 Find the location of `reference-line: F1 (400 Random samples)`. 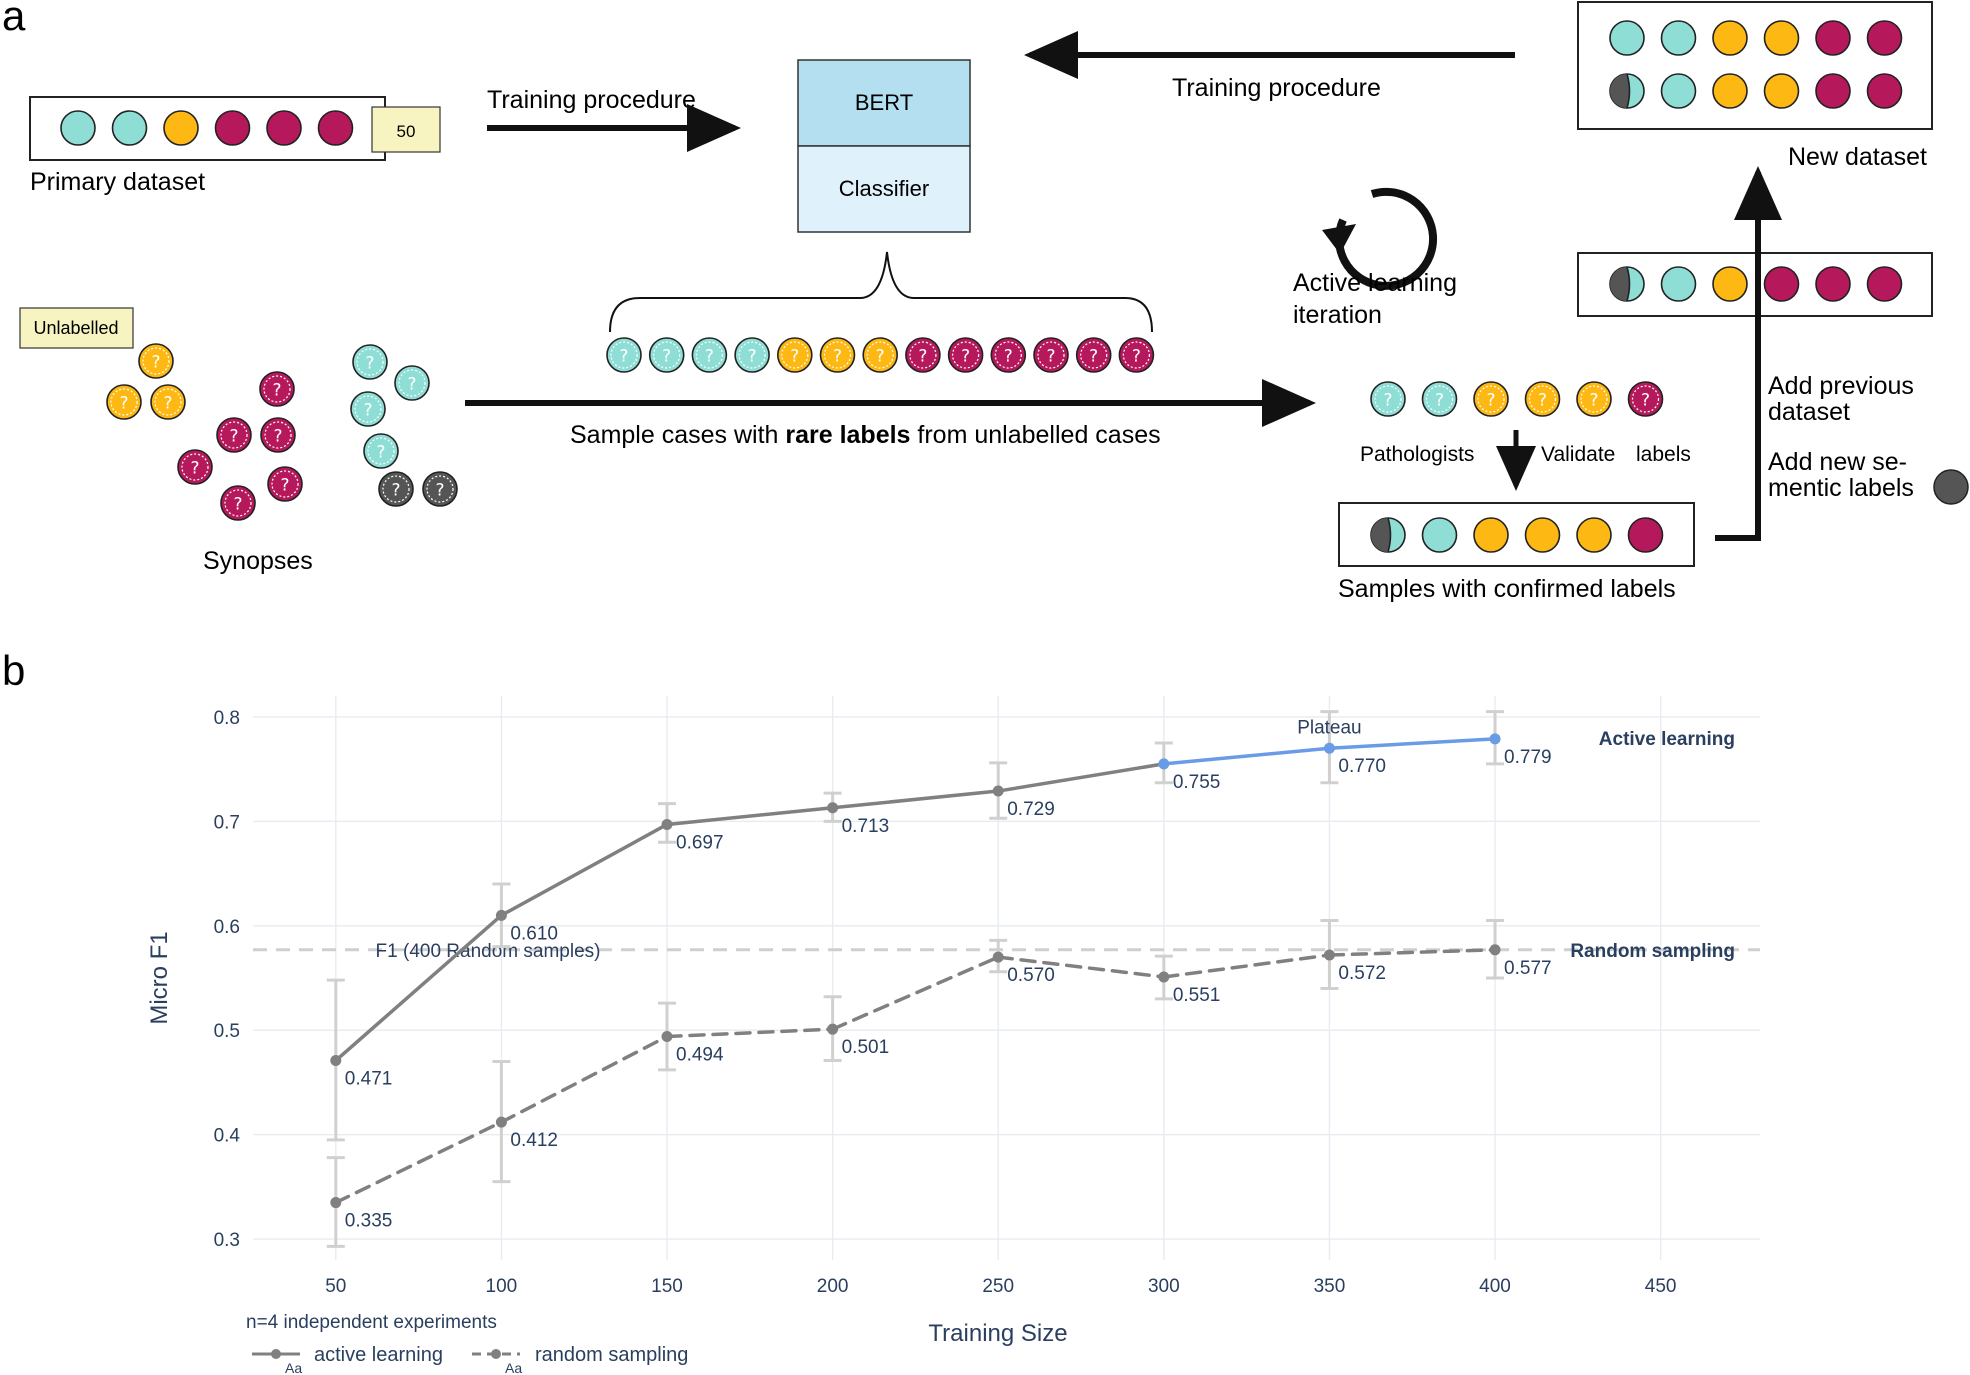

reference-line: F1 (400 Random samples) is located at coordinates (1006, 951).